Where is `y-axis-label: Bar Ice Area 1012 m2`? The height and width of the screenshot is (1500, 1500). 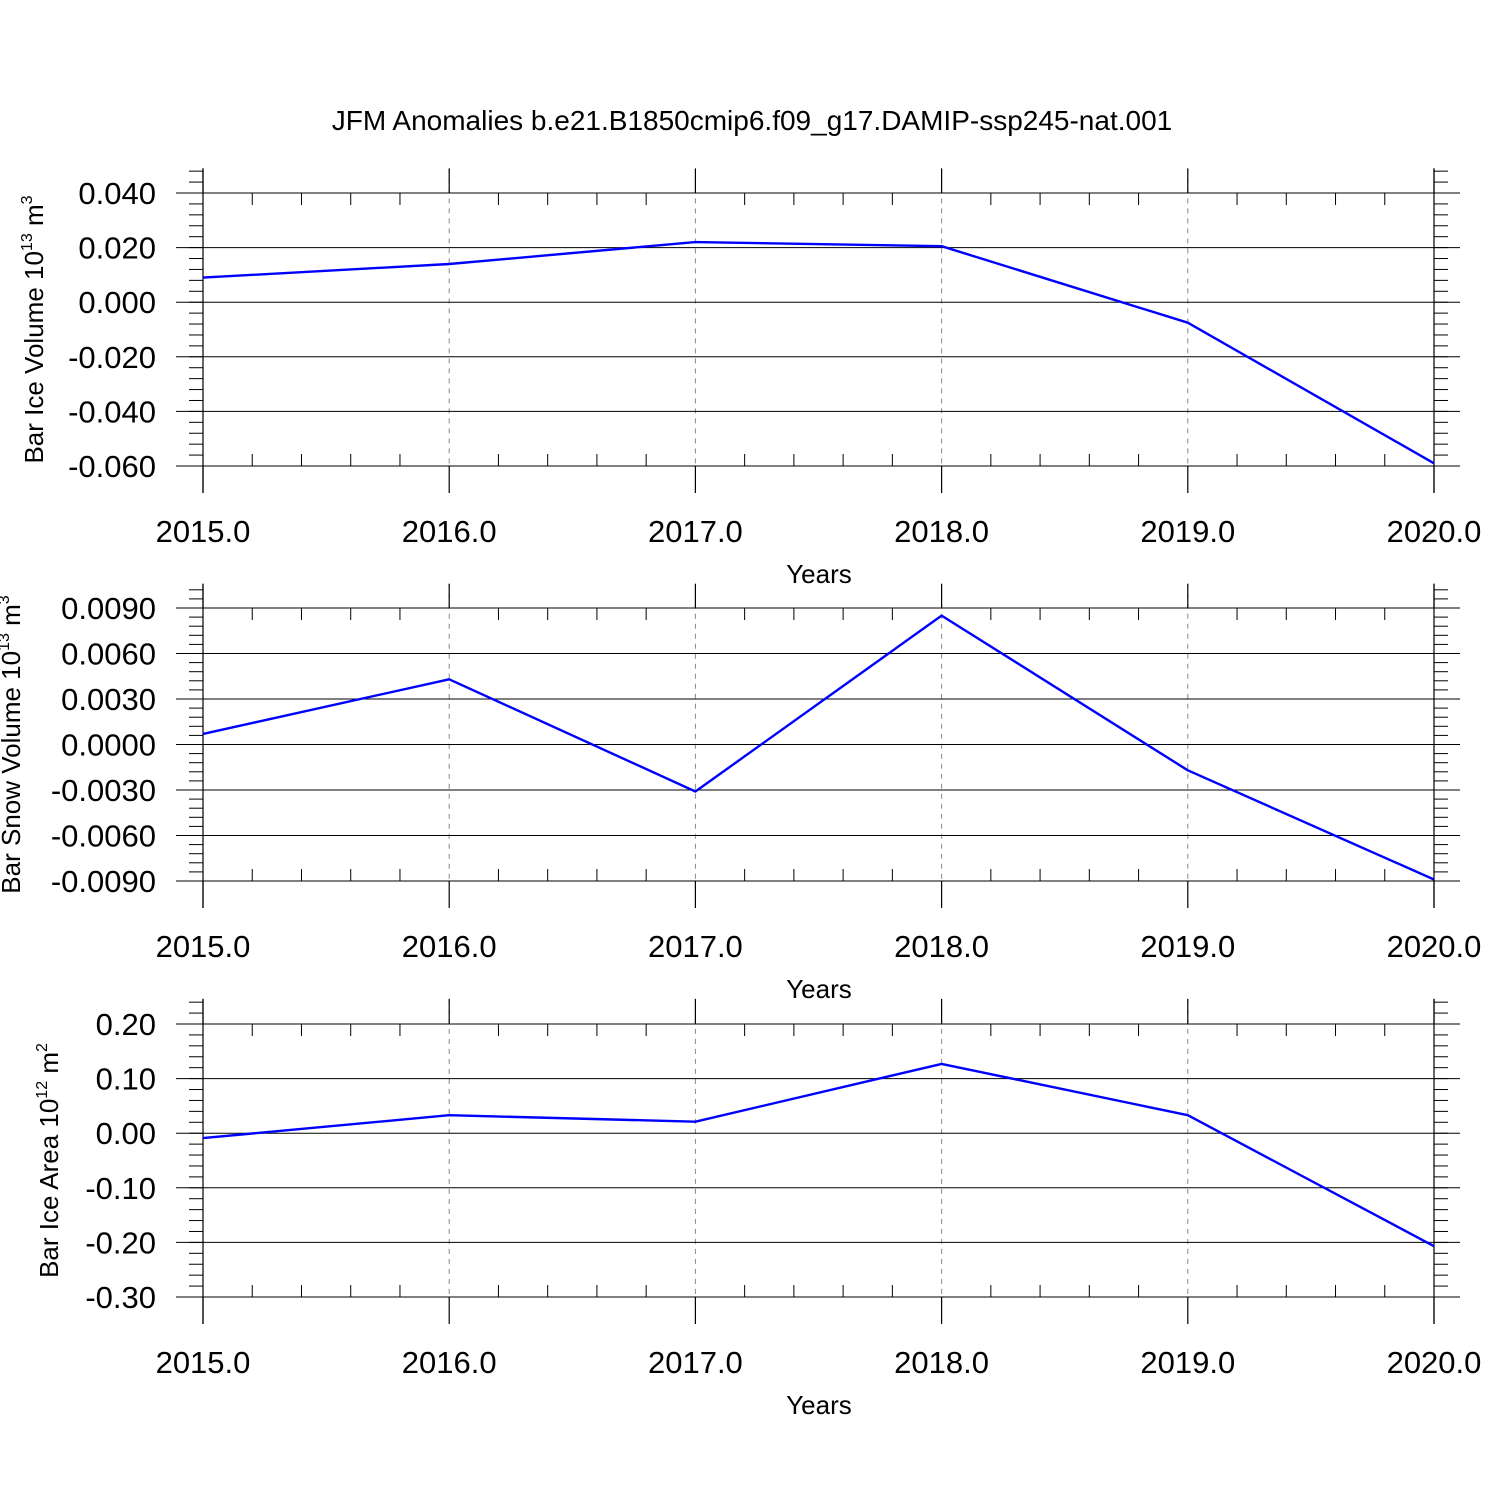 y-axis-label: Bar Ice Area 1012 m2 is located at coordinates (49, 1160).